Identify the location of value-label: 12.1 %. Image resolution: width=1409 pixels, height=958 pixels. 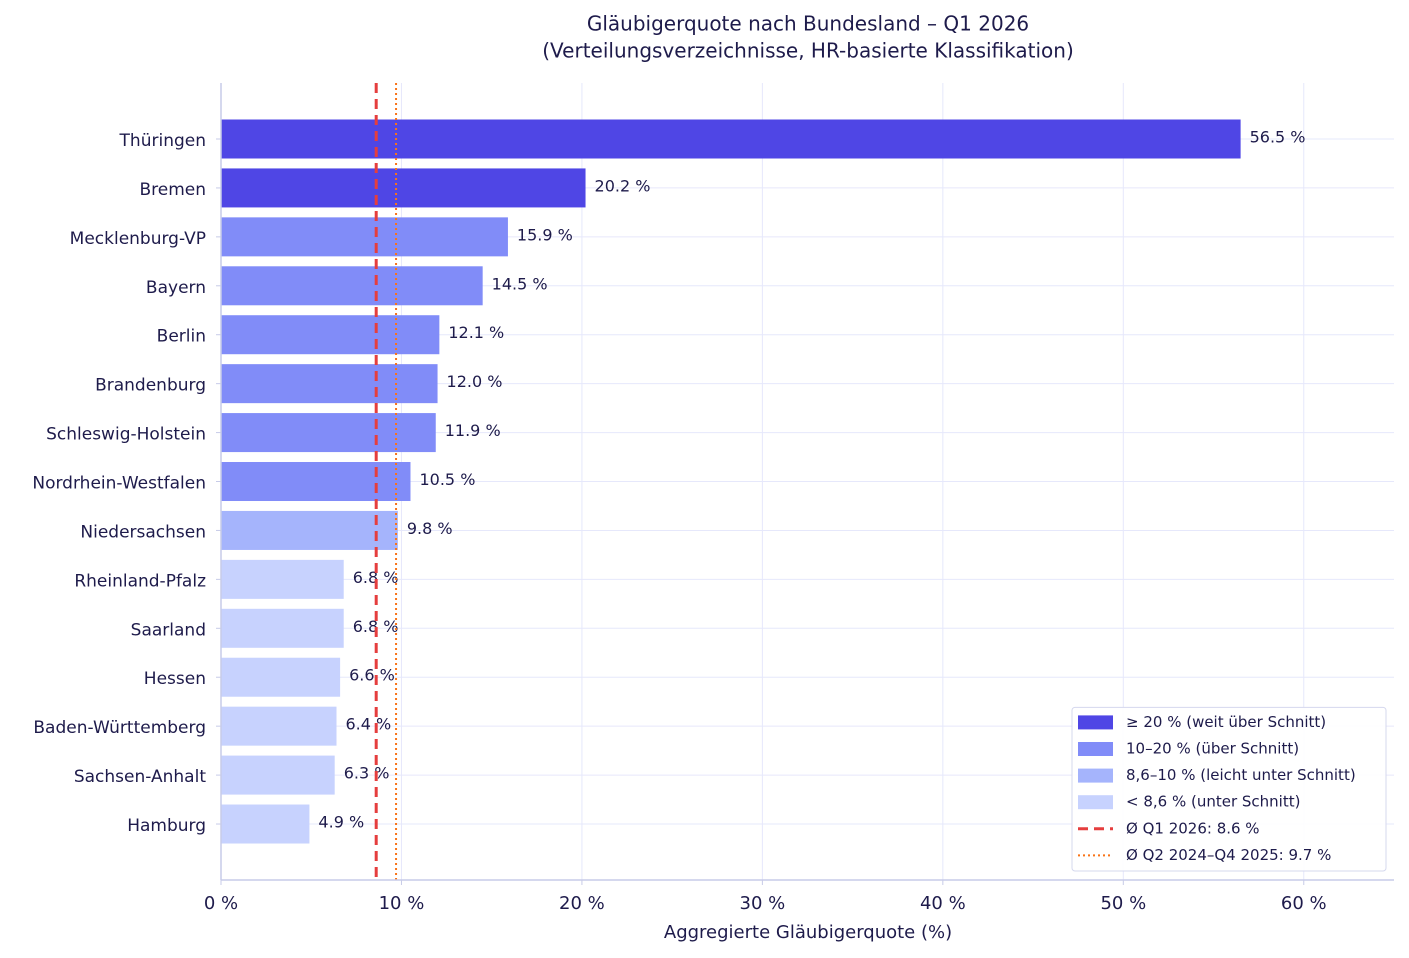
(476, 332).